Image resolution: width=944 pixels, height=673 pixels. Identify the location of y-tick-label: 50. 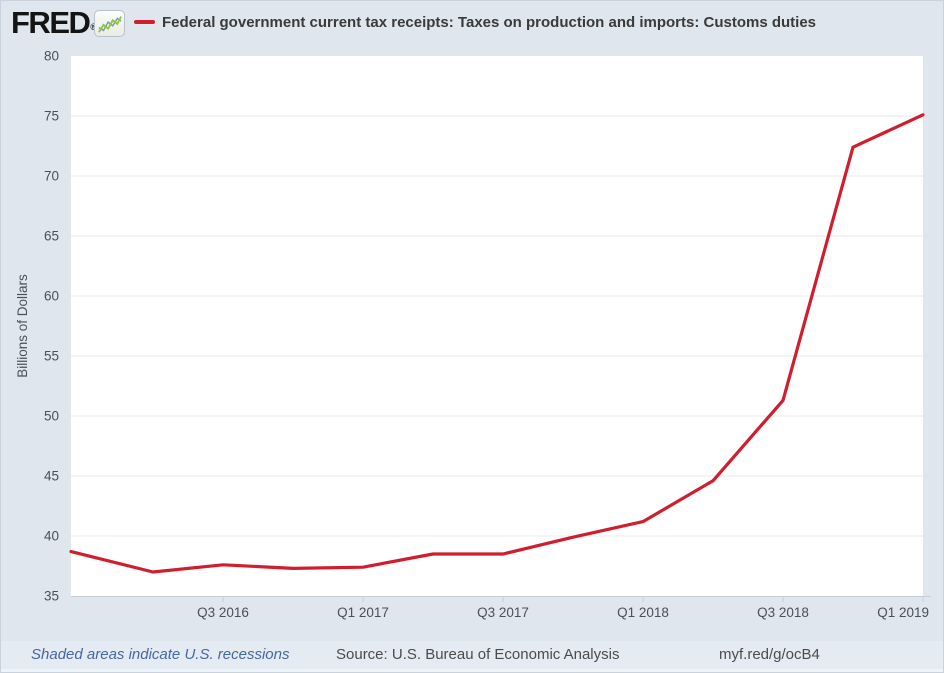
(51, 416).